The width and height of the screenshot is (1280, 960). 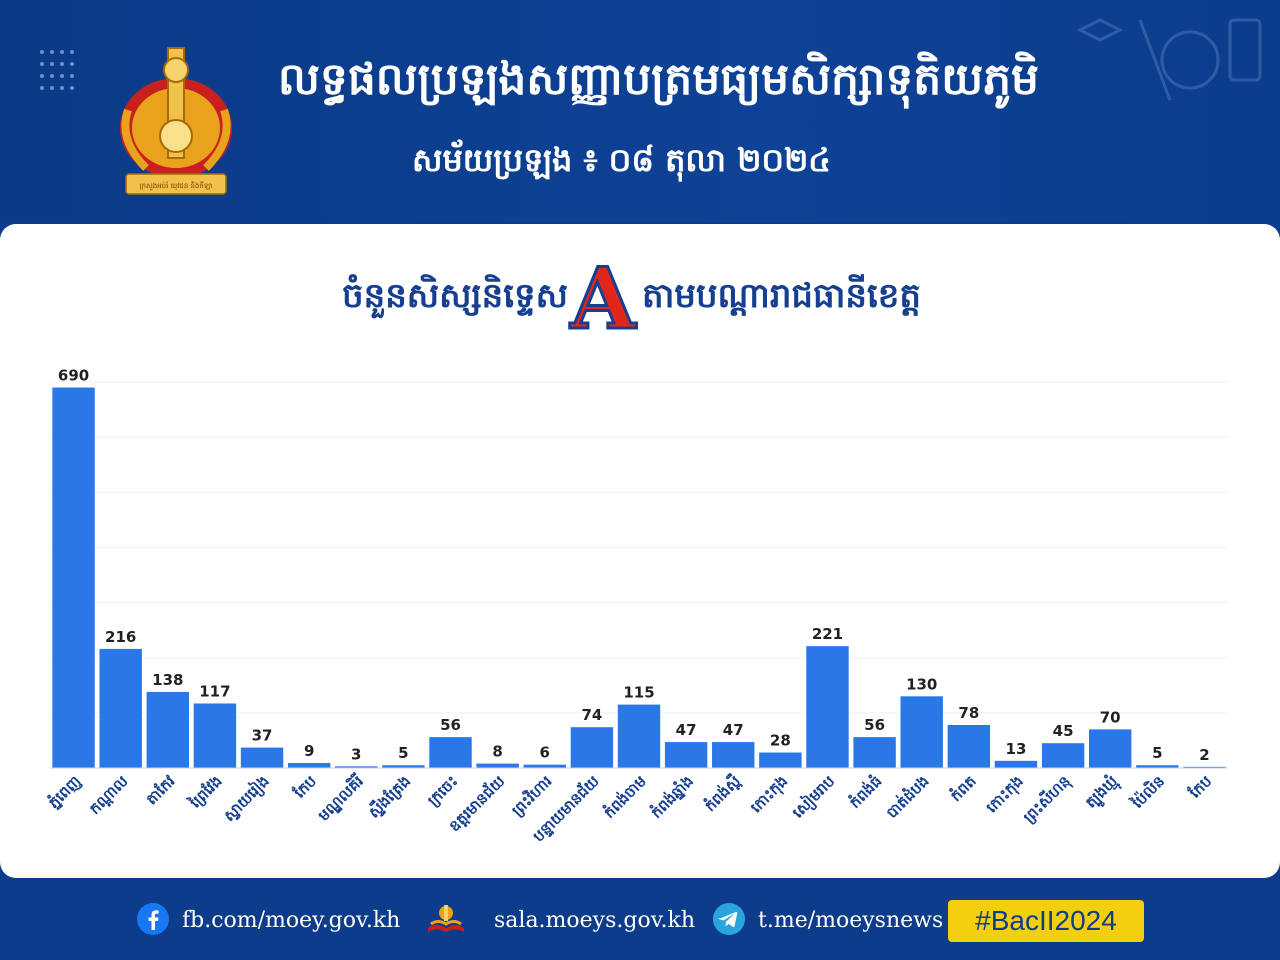 I want to click on value-label: 45, so click(x=1063, y=731).